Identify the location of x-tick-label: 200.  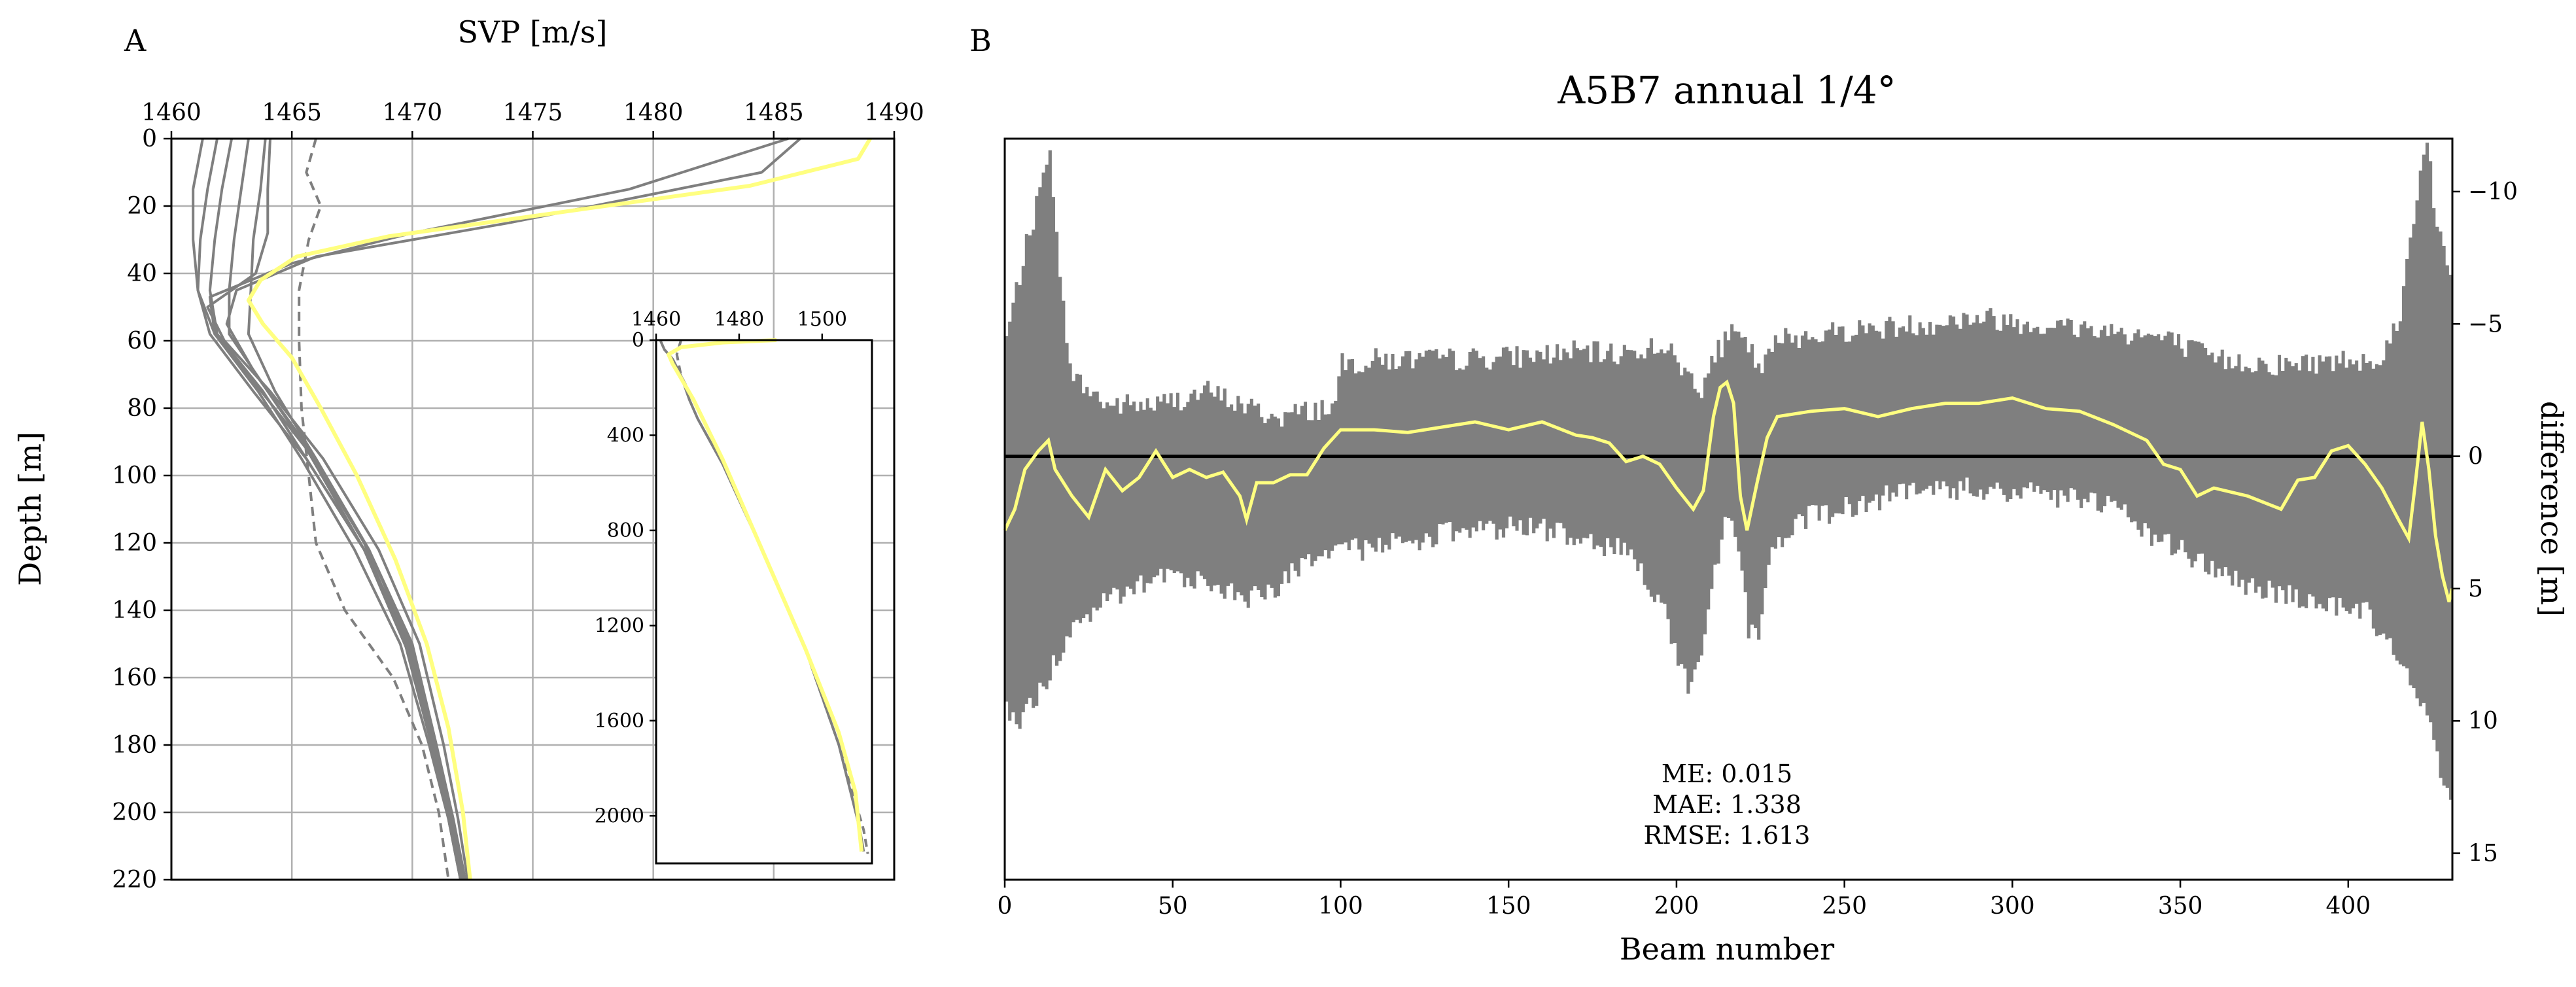
(1676, 906).